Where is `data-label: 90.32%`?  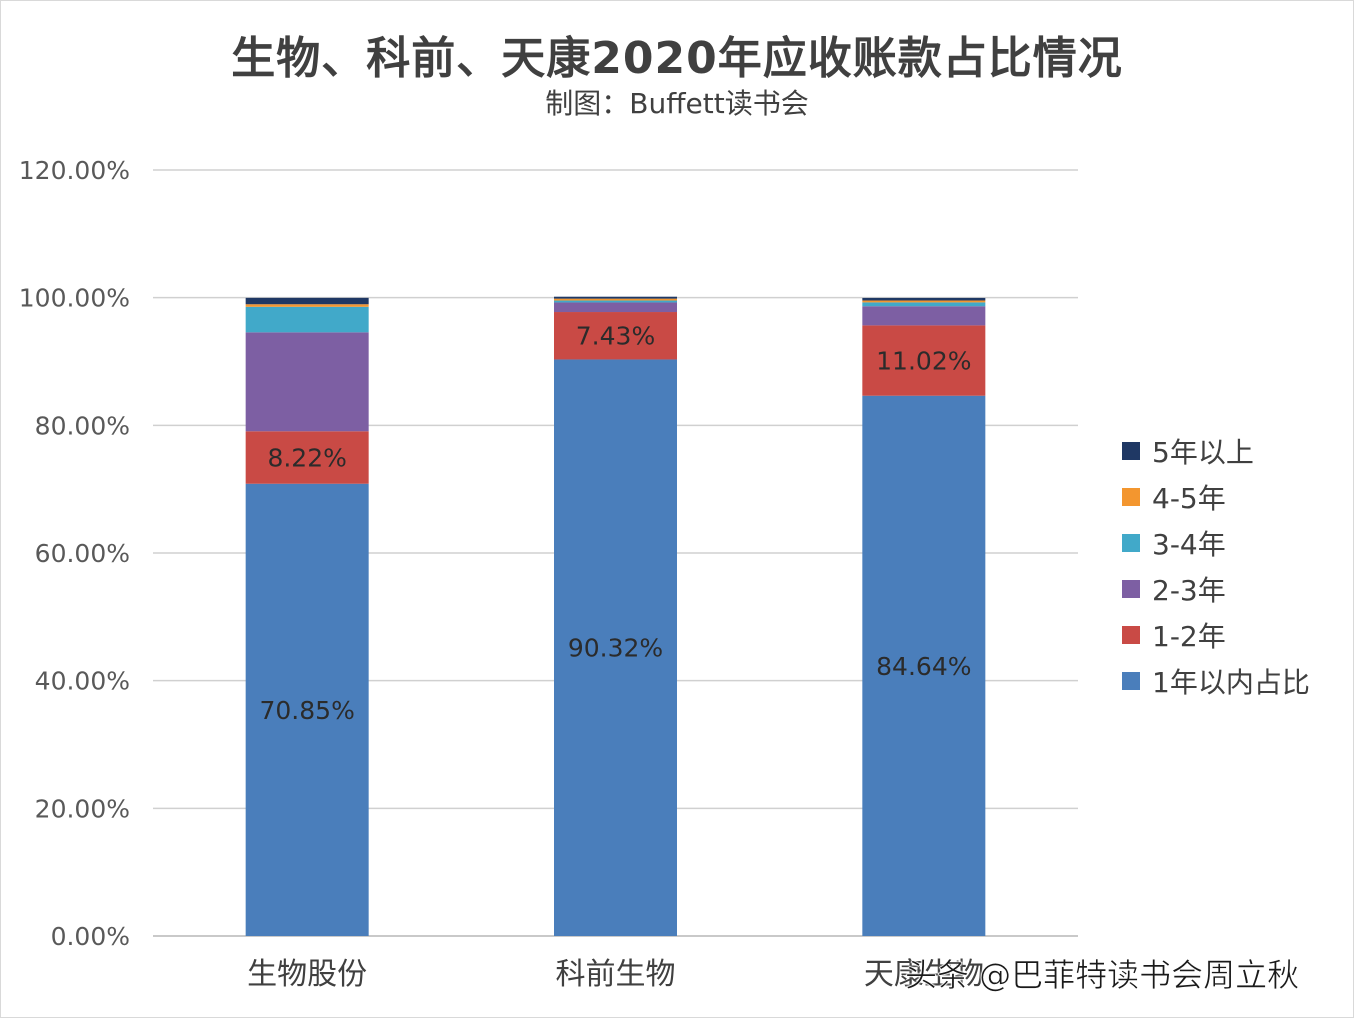
data-label: 90.32% is located at coordinates (615, 648).